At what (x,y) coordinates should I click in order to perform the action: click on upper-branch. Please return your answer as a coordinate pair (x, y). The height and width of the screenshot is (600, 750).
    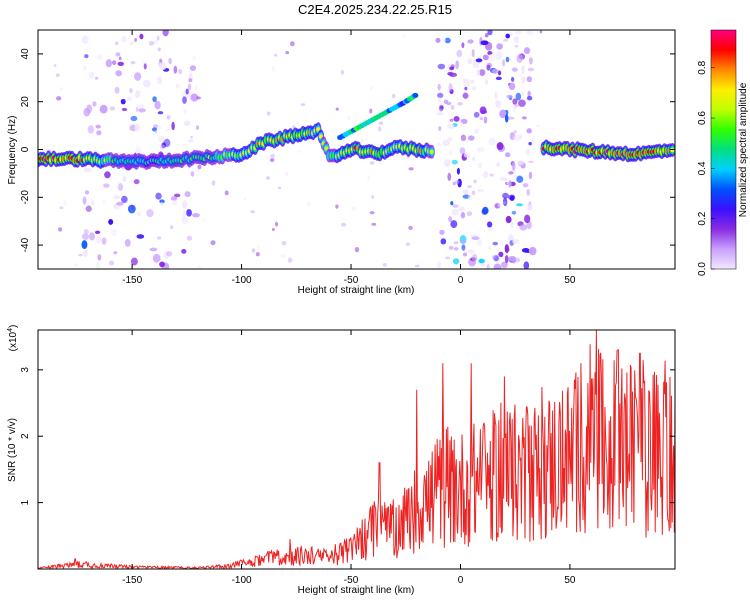
    Looking at the image, I should click on (378, 116).